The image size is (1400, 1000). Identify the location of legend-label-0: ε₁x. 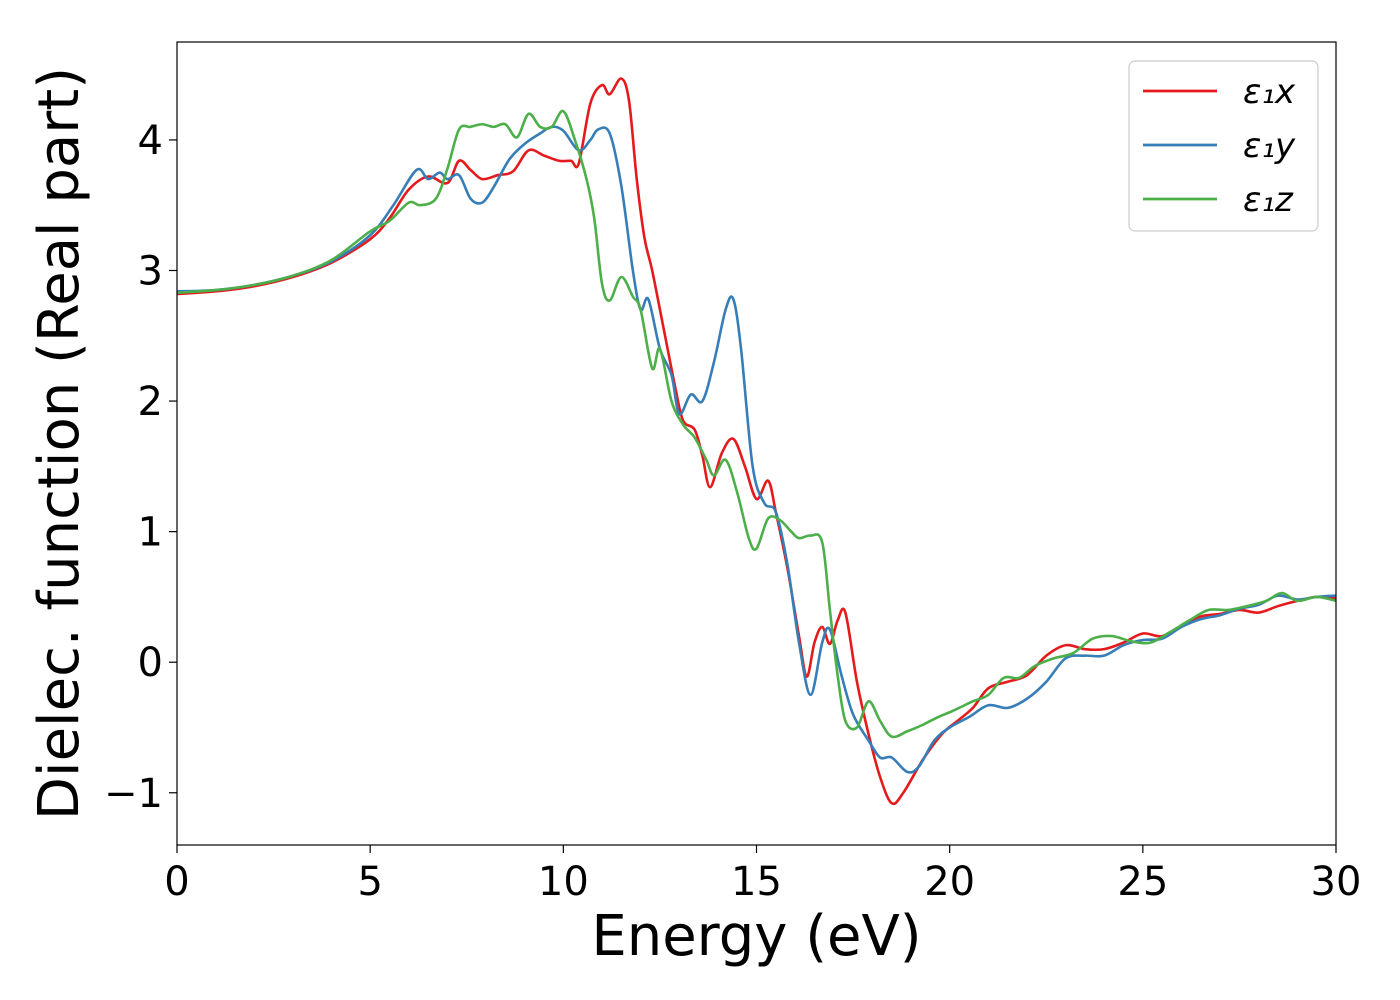
(1269, 92).